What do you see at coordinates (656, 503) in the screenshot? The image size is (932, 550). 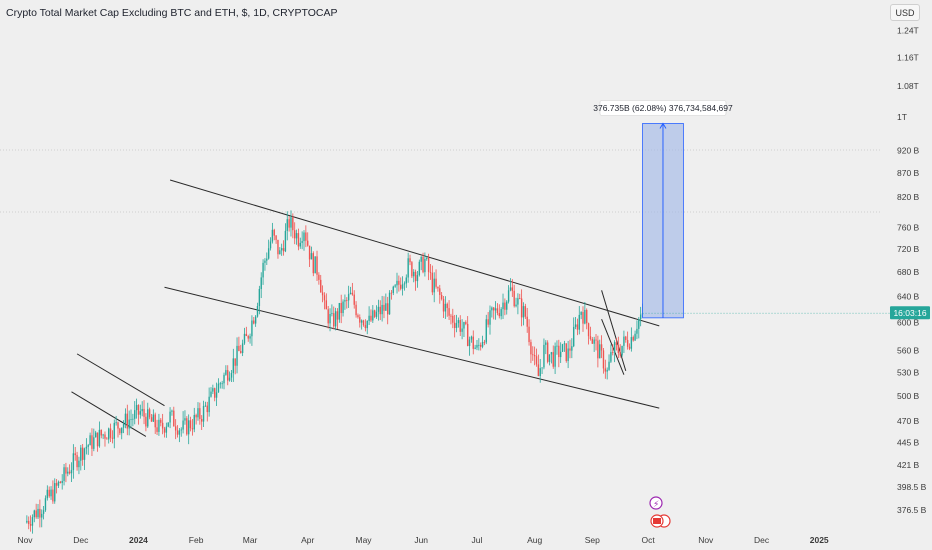 I see `flash-event-icon` at bounding box center [656, 503].